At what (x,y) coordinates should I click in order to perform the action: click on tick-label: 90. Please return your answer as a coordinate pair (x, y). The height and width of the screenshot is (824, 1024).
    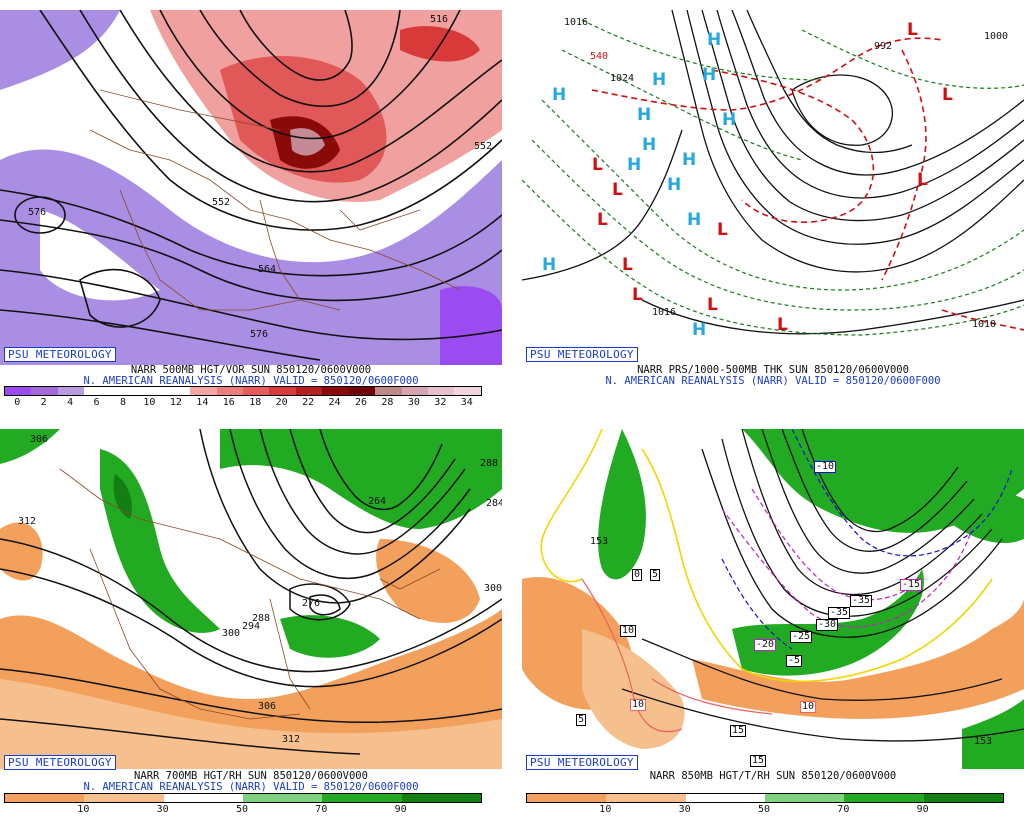
    Looking at the image, I should click on (922, 809).